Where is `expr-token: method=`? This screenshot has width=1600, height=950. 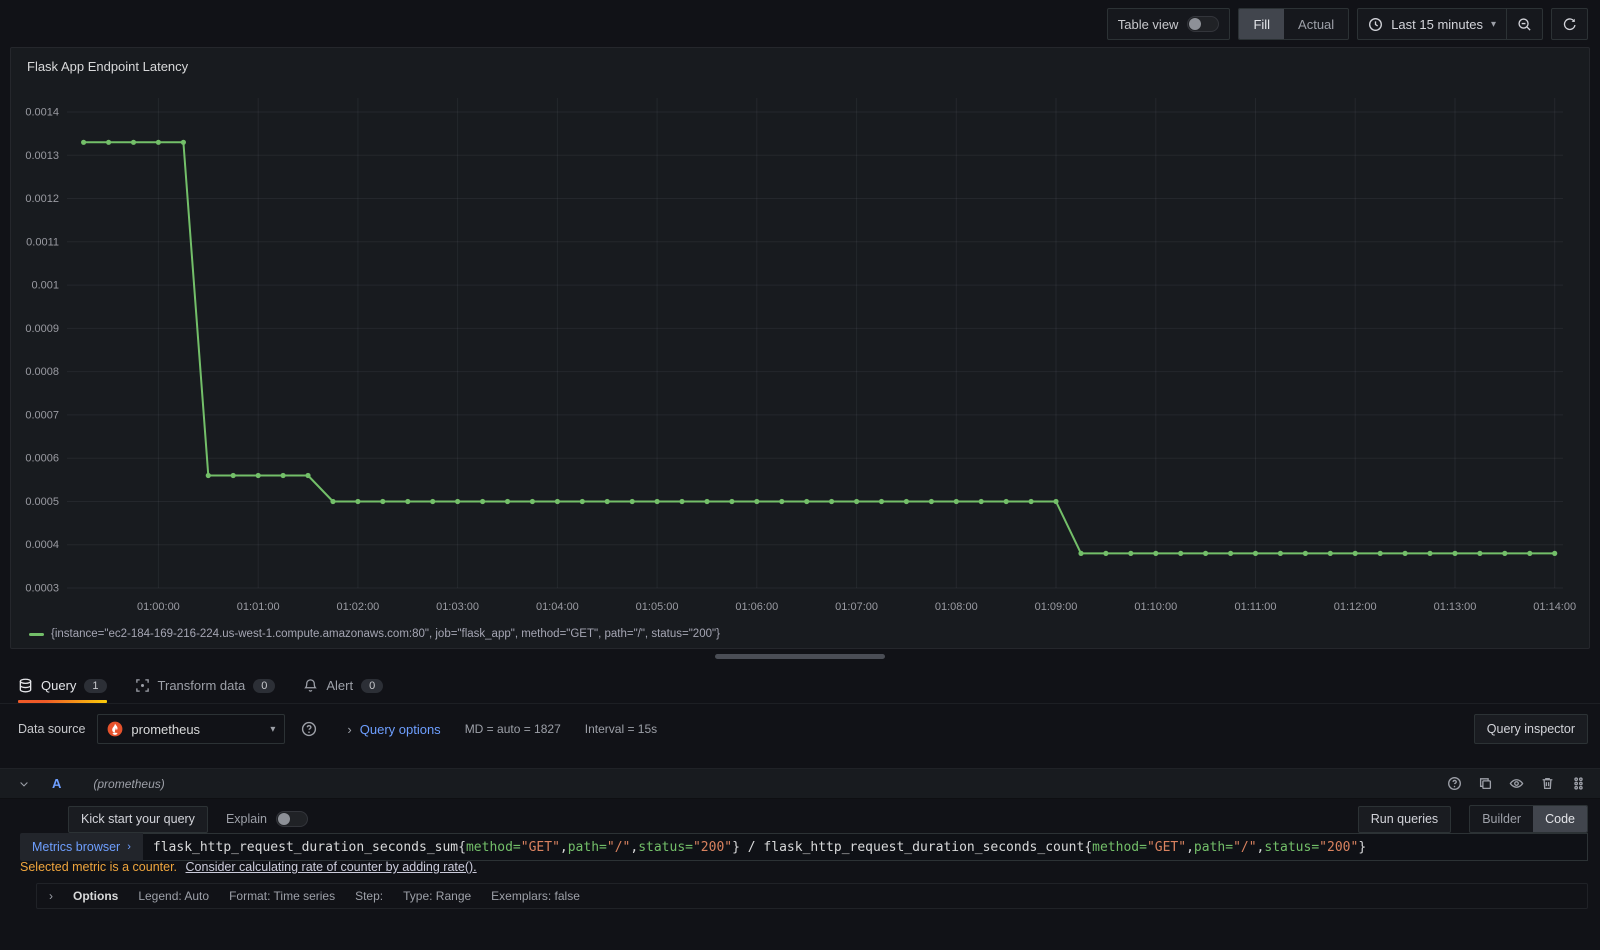
expr-token: method= is located at coordinates (1119, 847).